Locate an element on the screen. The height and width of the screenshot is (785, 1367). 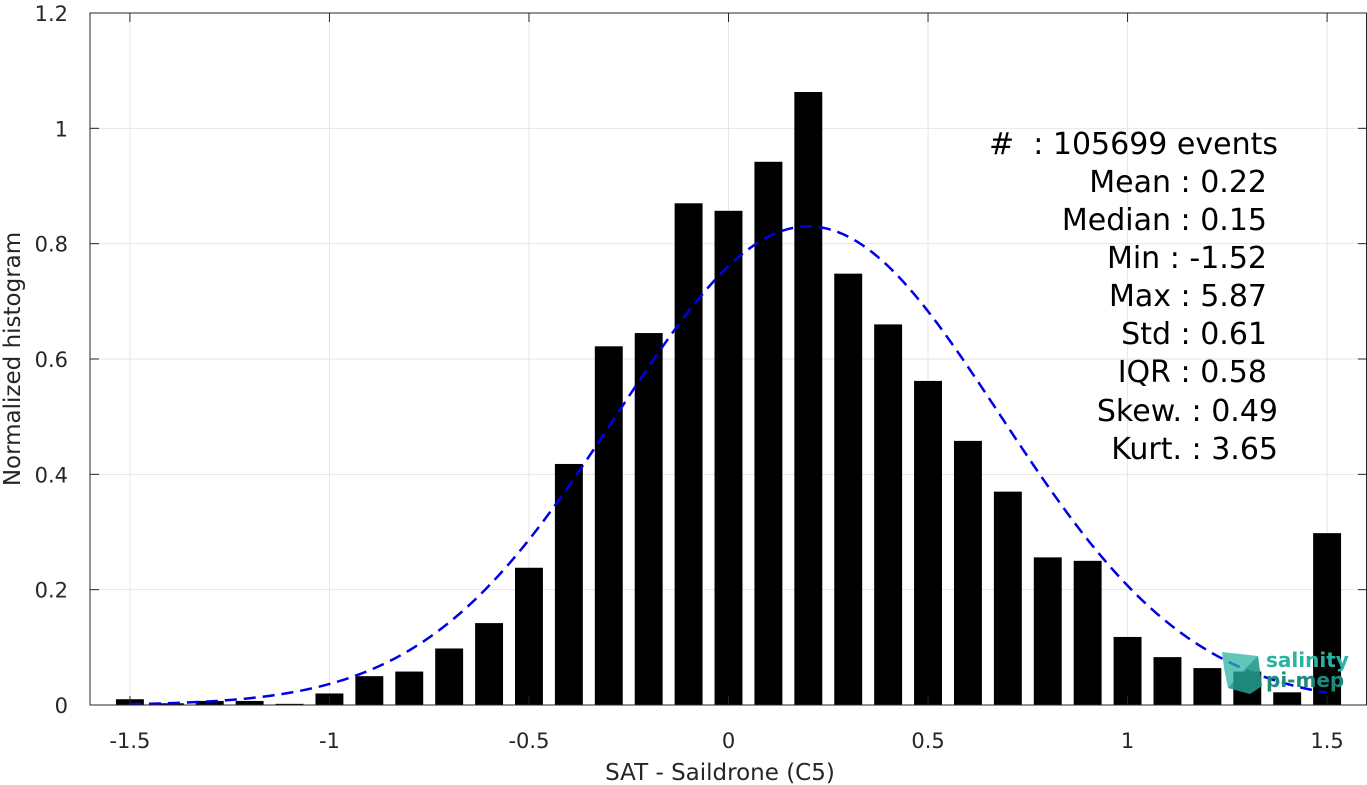
salinity-pimep-logo: salinity pi-mep is located at coordinates (1285, 671).